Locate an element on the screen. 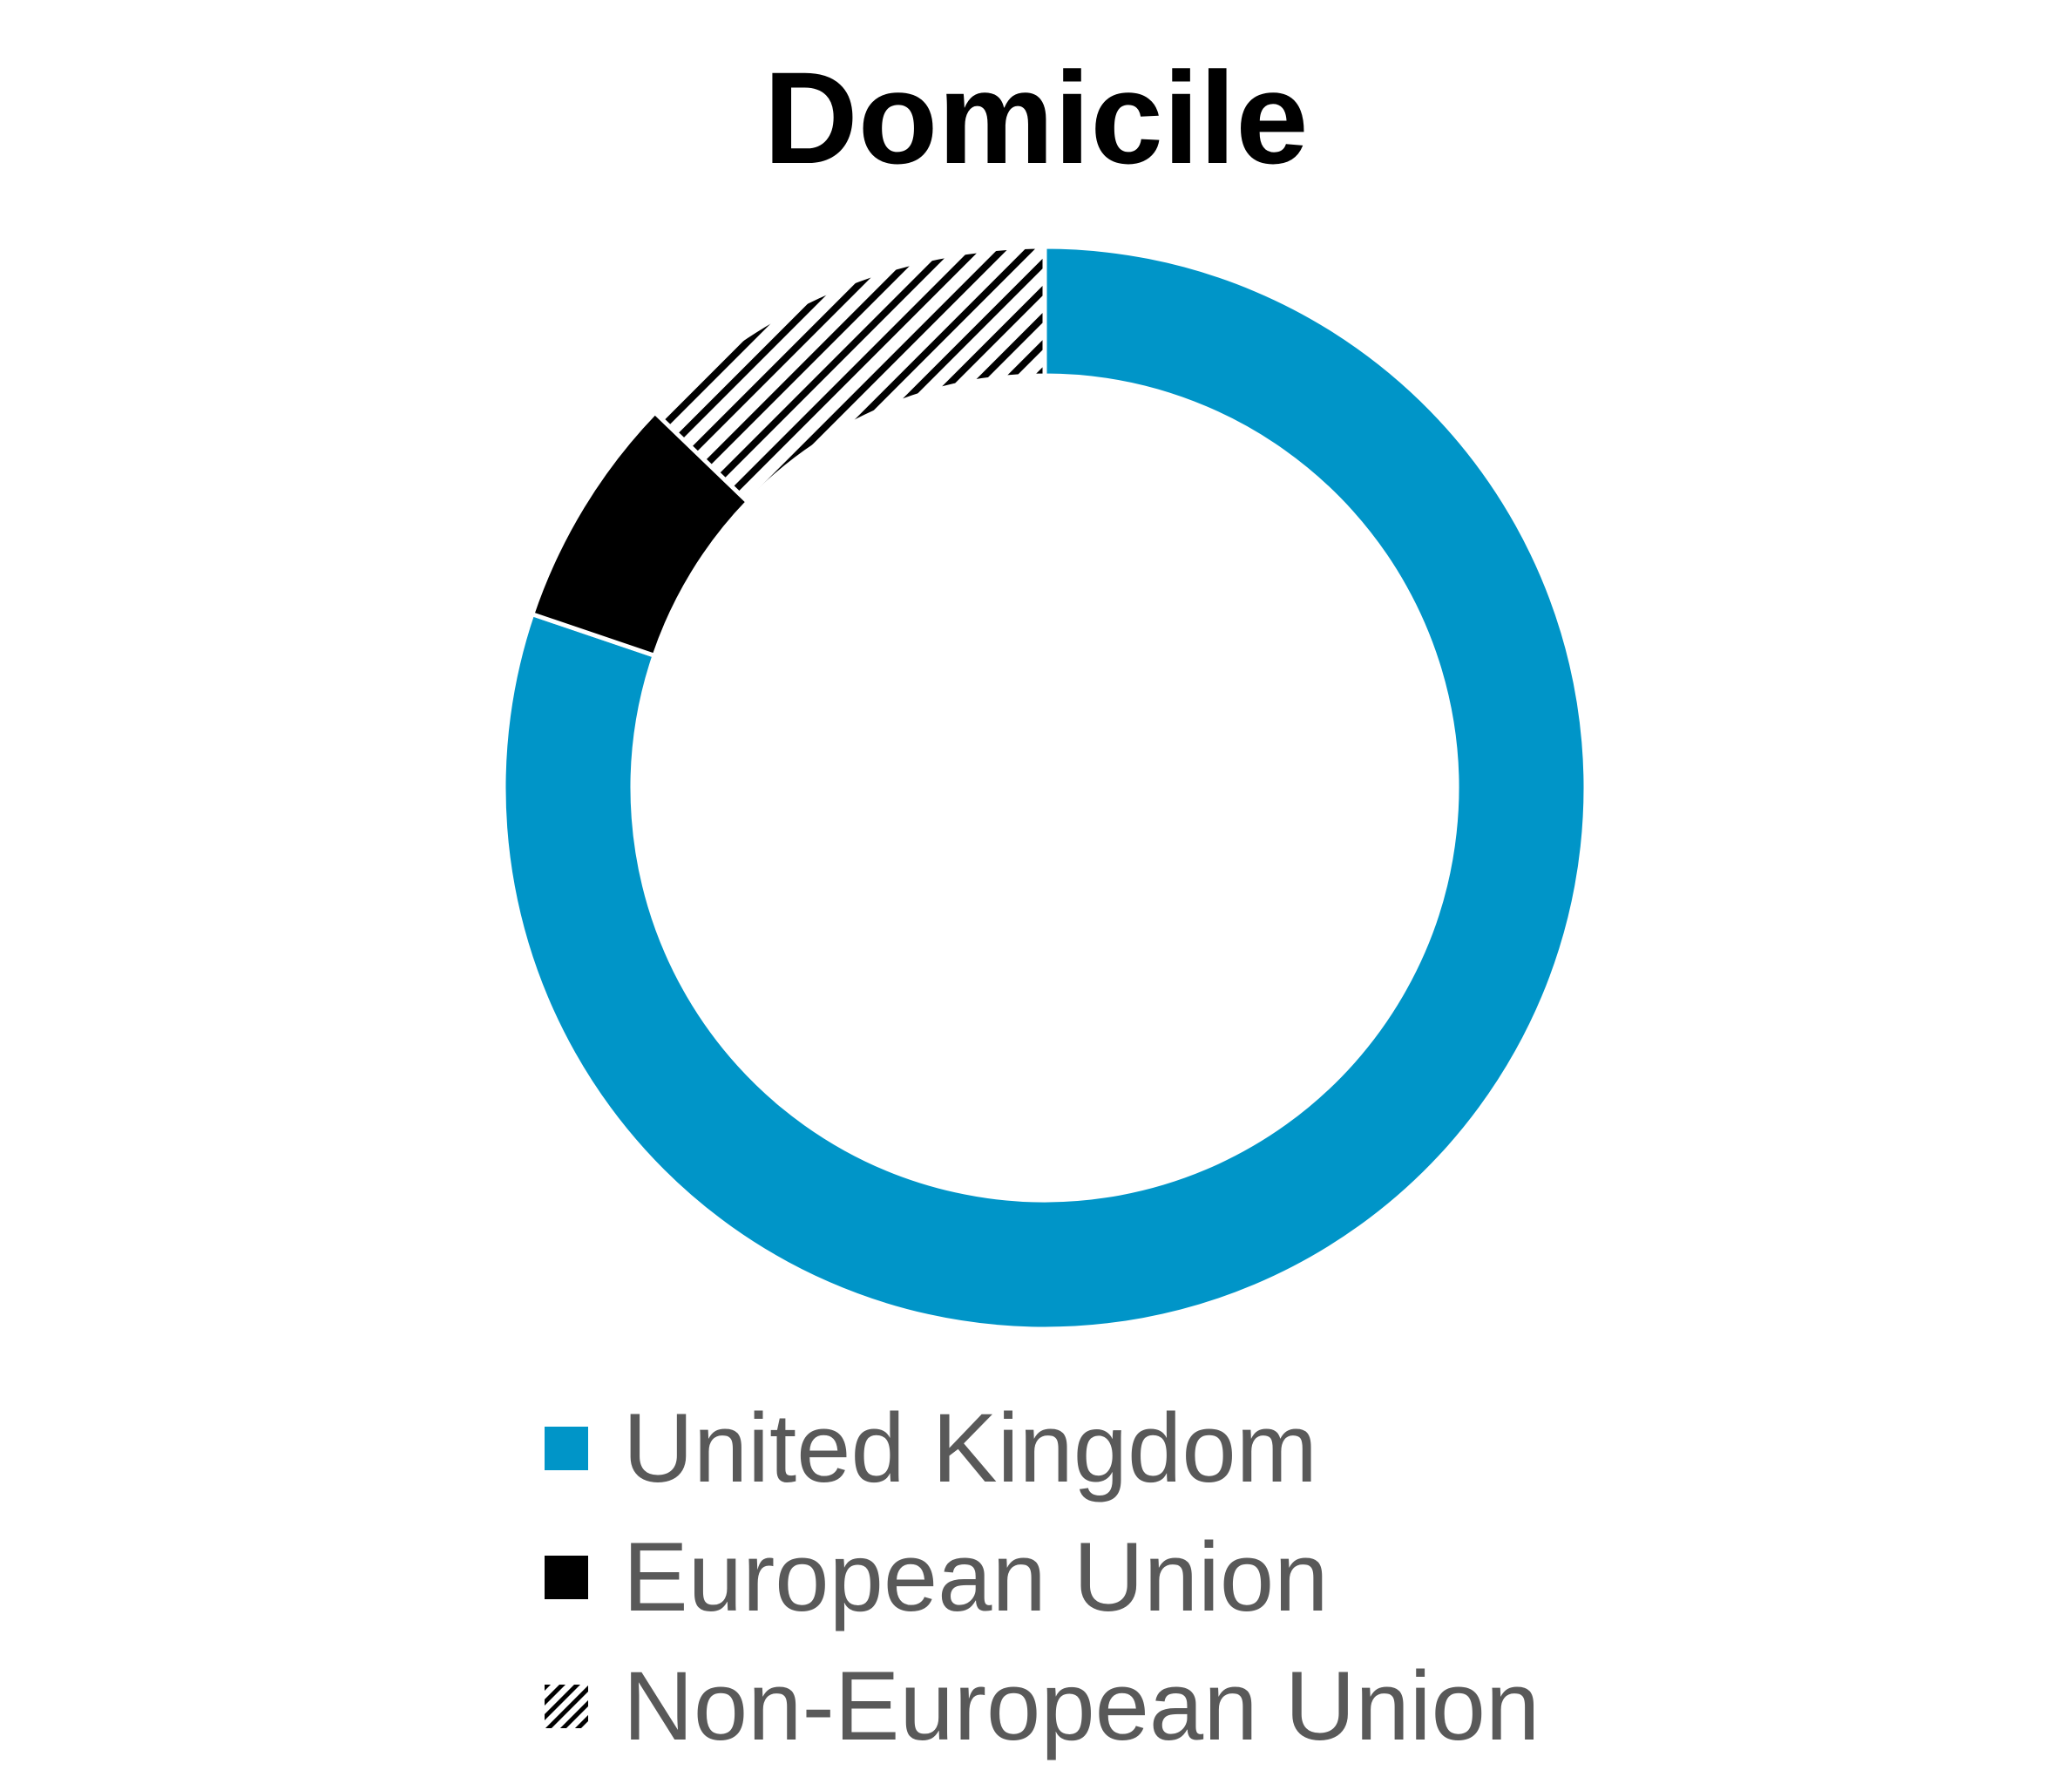 The image size is (2072, 1777). chart-title: Domicile is located at coordinates (1036, 117).